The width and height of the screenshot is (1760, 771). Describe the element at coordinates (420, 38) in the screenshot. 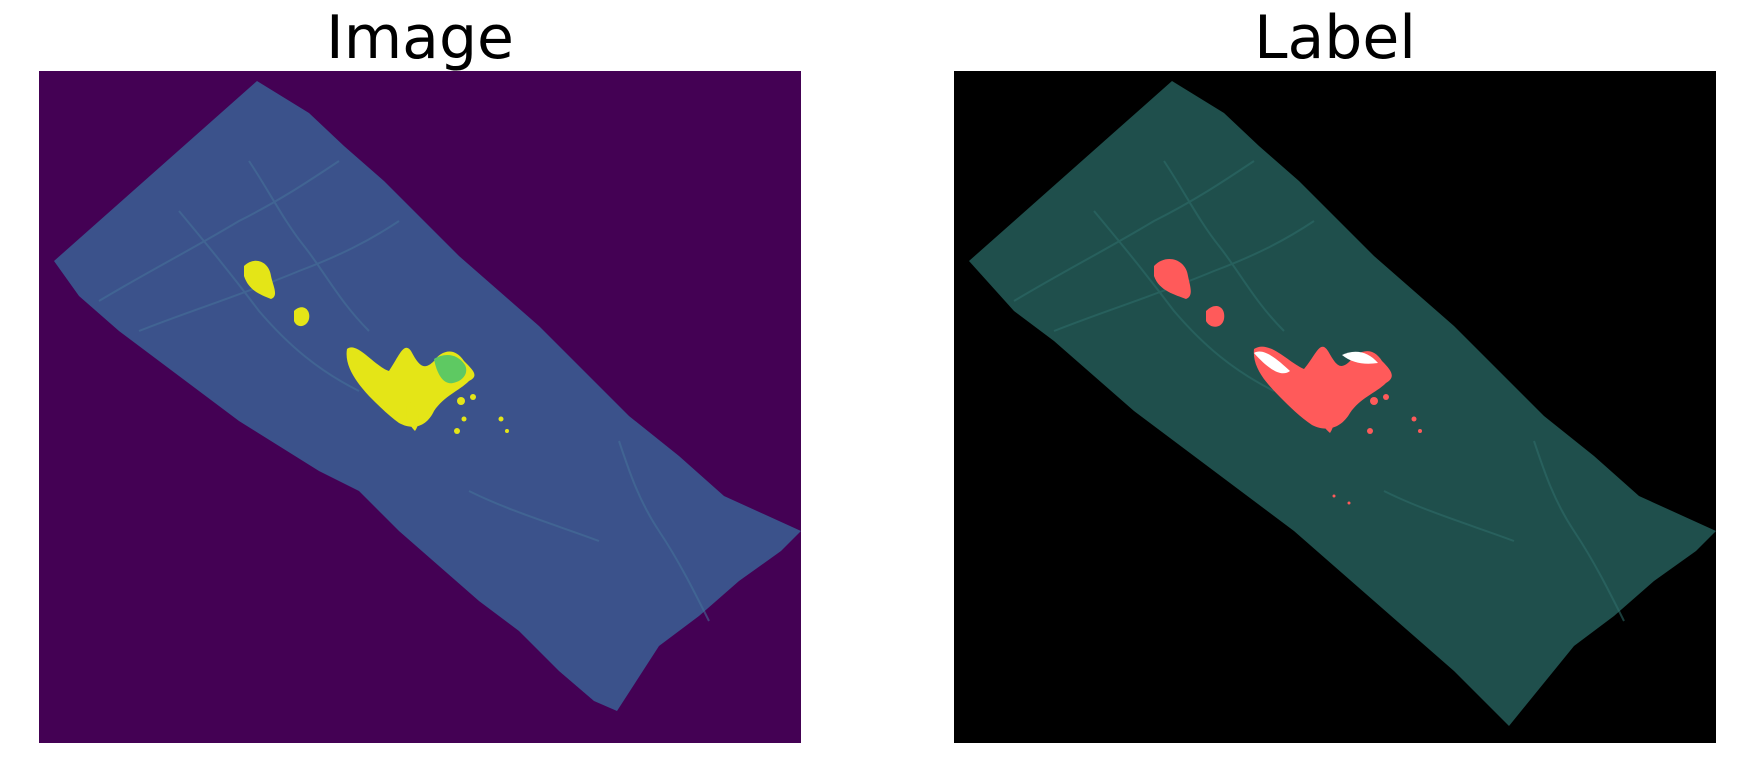

I see `image-panel-title: Image` at that location.